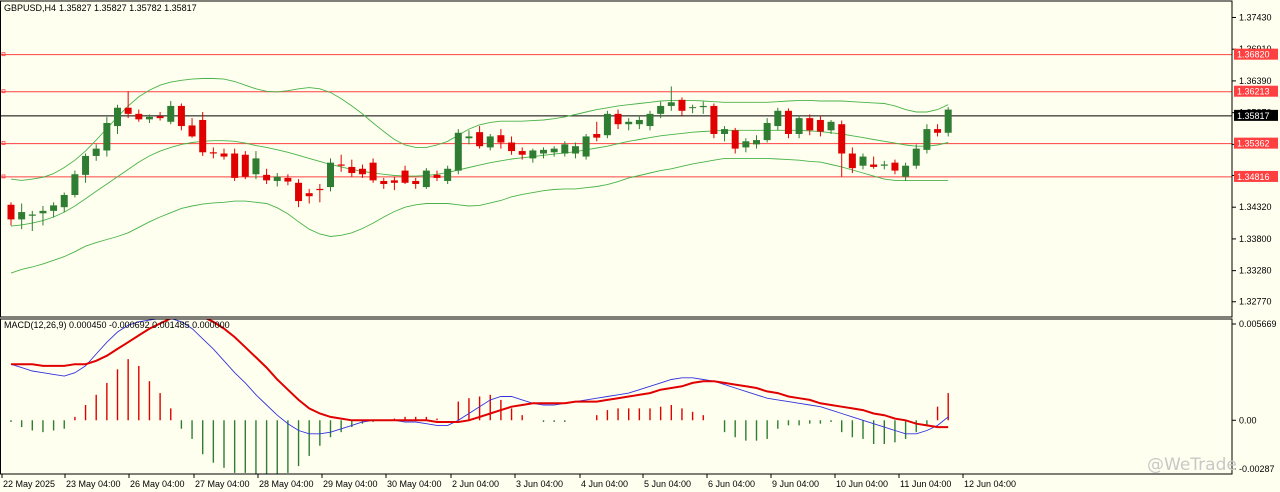  I want to click on y-tick-label-2: 1.36390, so click(1255, 81).